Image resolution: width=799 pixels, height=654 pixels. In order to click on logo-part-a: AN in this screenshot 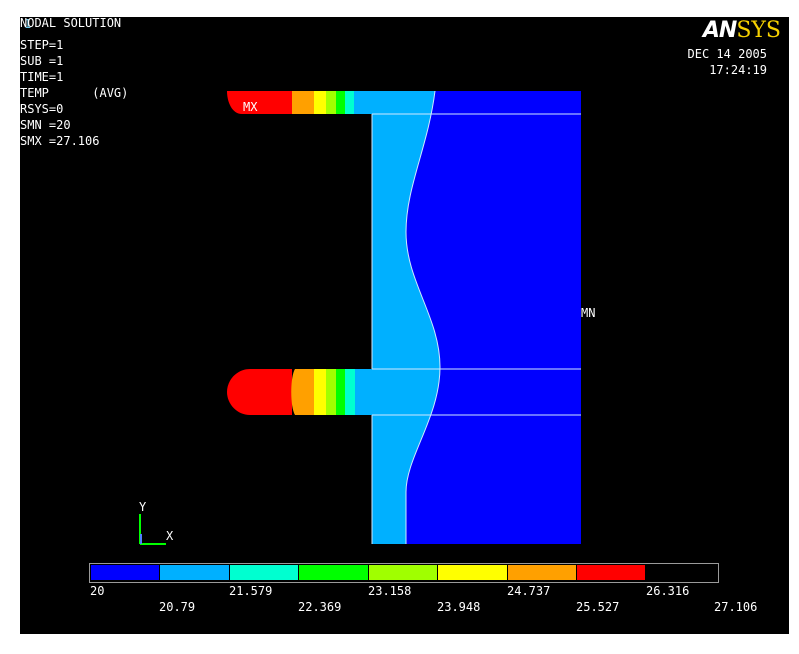, I will do `click(719, 30)`.